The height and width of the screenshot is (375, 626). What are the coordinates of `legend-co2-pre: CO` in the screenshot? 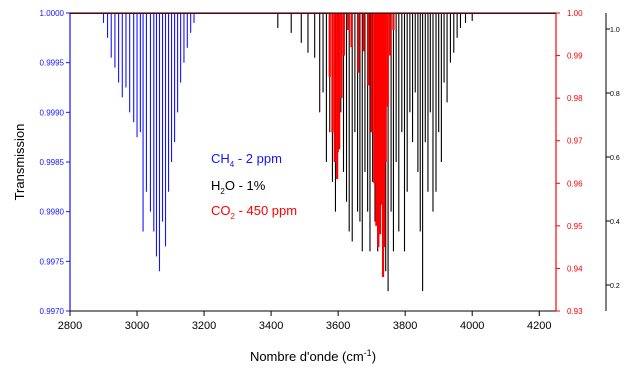 It's located at (221, 210).